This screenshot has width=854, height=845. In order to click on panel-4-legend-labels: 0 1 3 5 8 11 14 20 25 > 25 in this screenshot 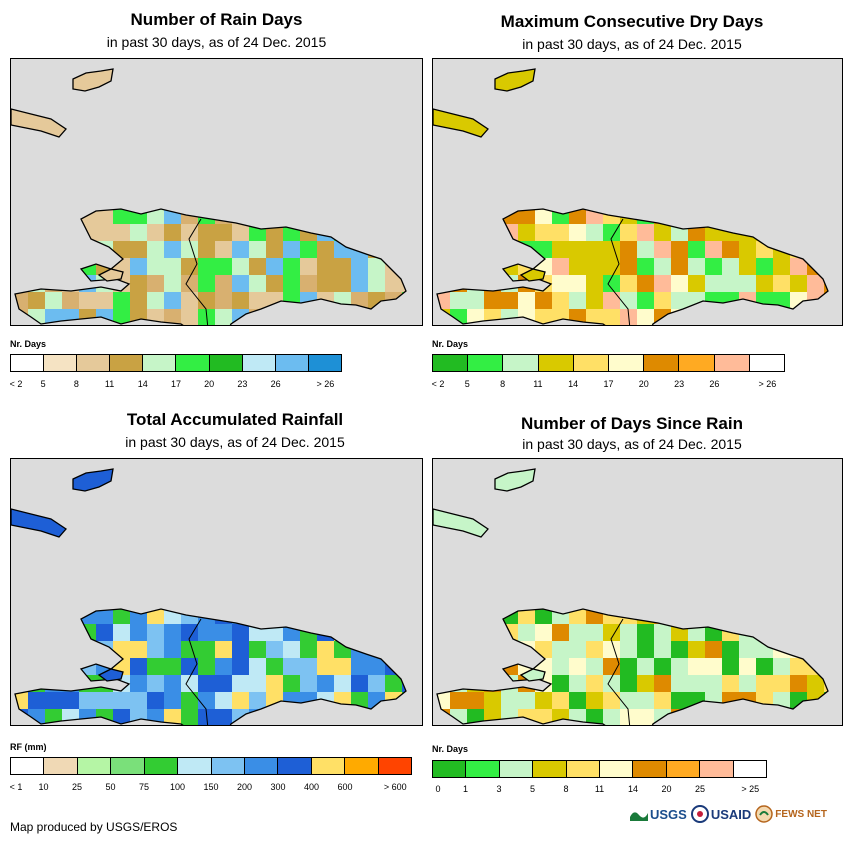, I will do `click(599, 790)`.